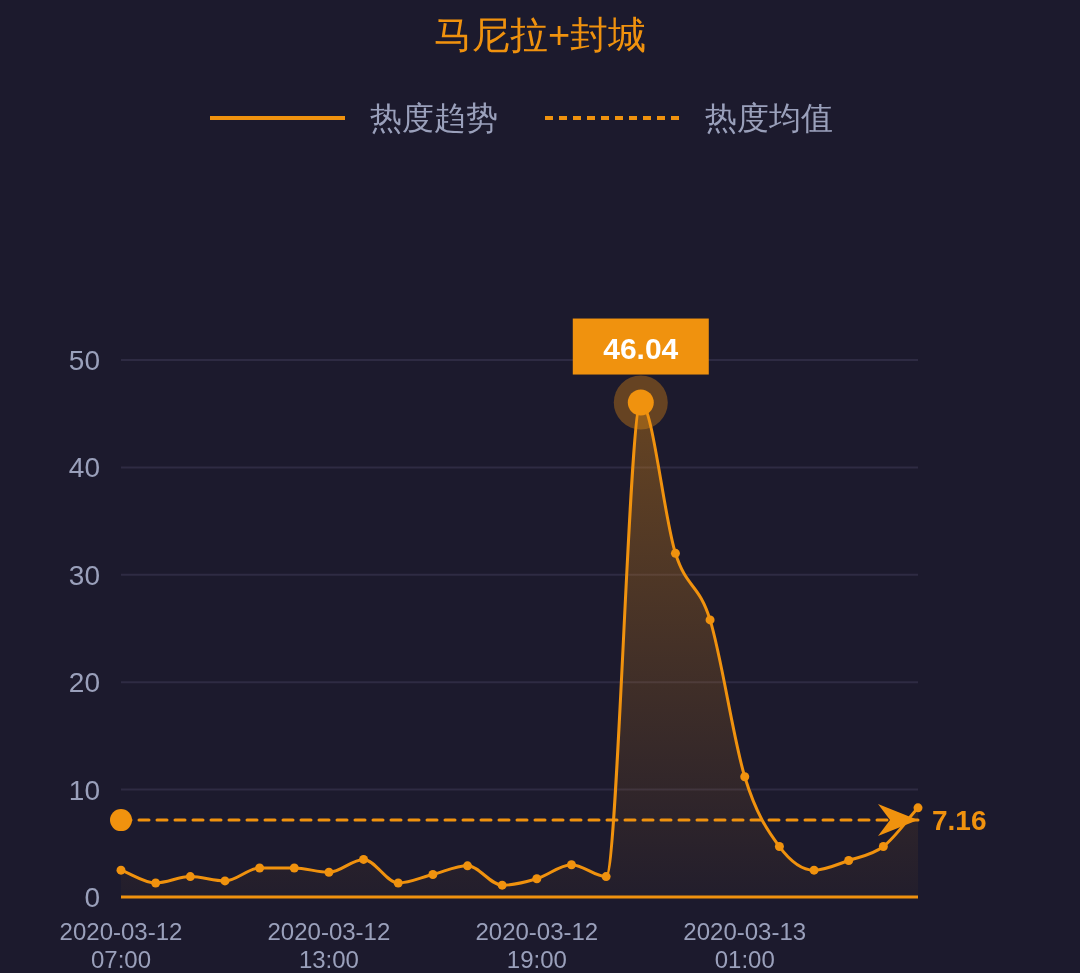 The height and width of the screenshot is (973, 1080). I want to click on annotation: 46.04, so click(641, 348).